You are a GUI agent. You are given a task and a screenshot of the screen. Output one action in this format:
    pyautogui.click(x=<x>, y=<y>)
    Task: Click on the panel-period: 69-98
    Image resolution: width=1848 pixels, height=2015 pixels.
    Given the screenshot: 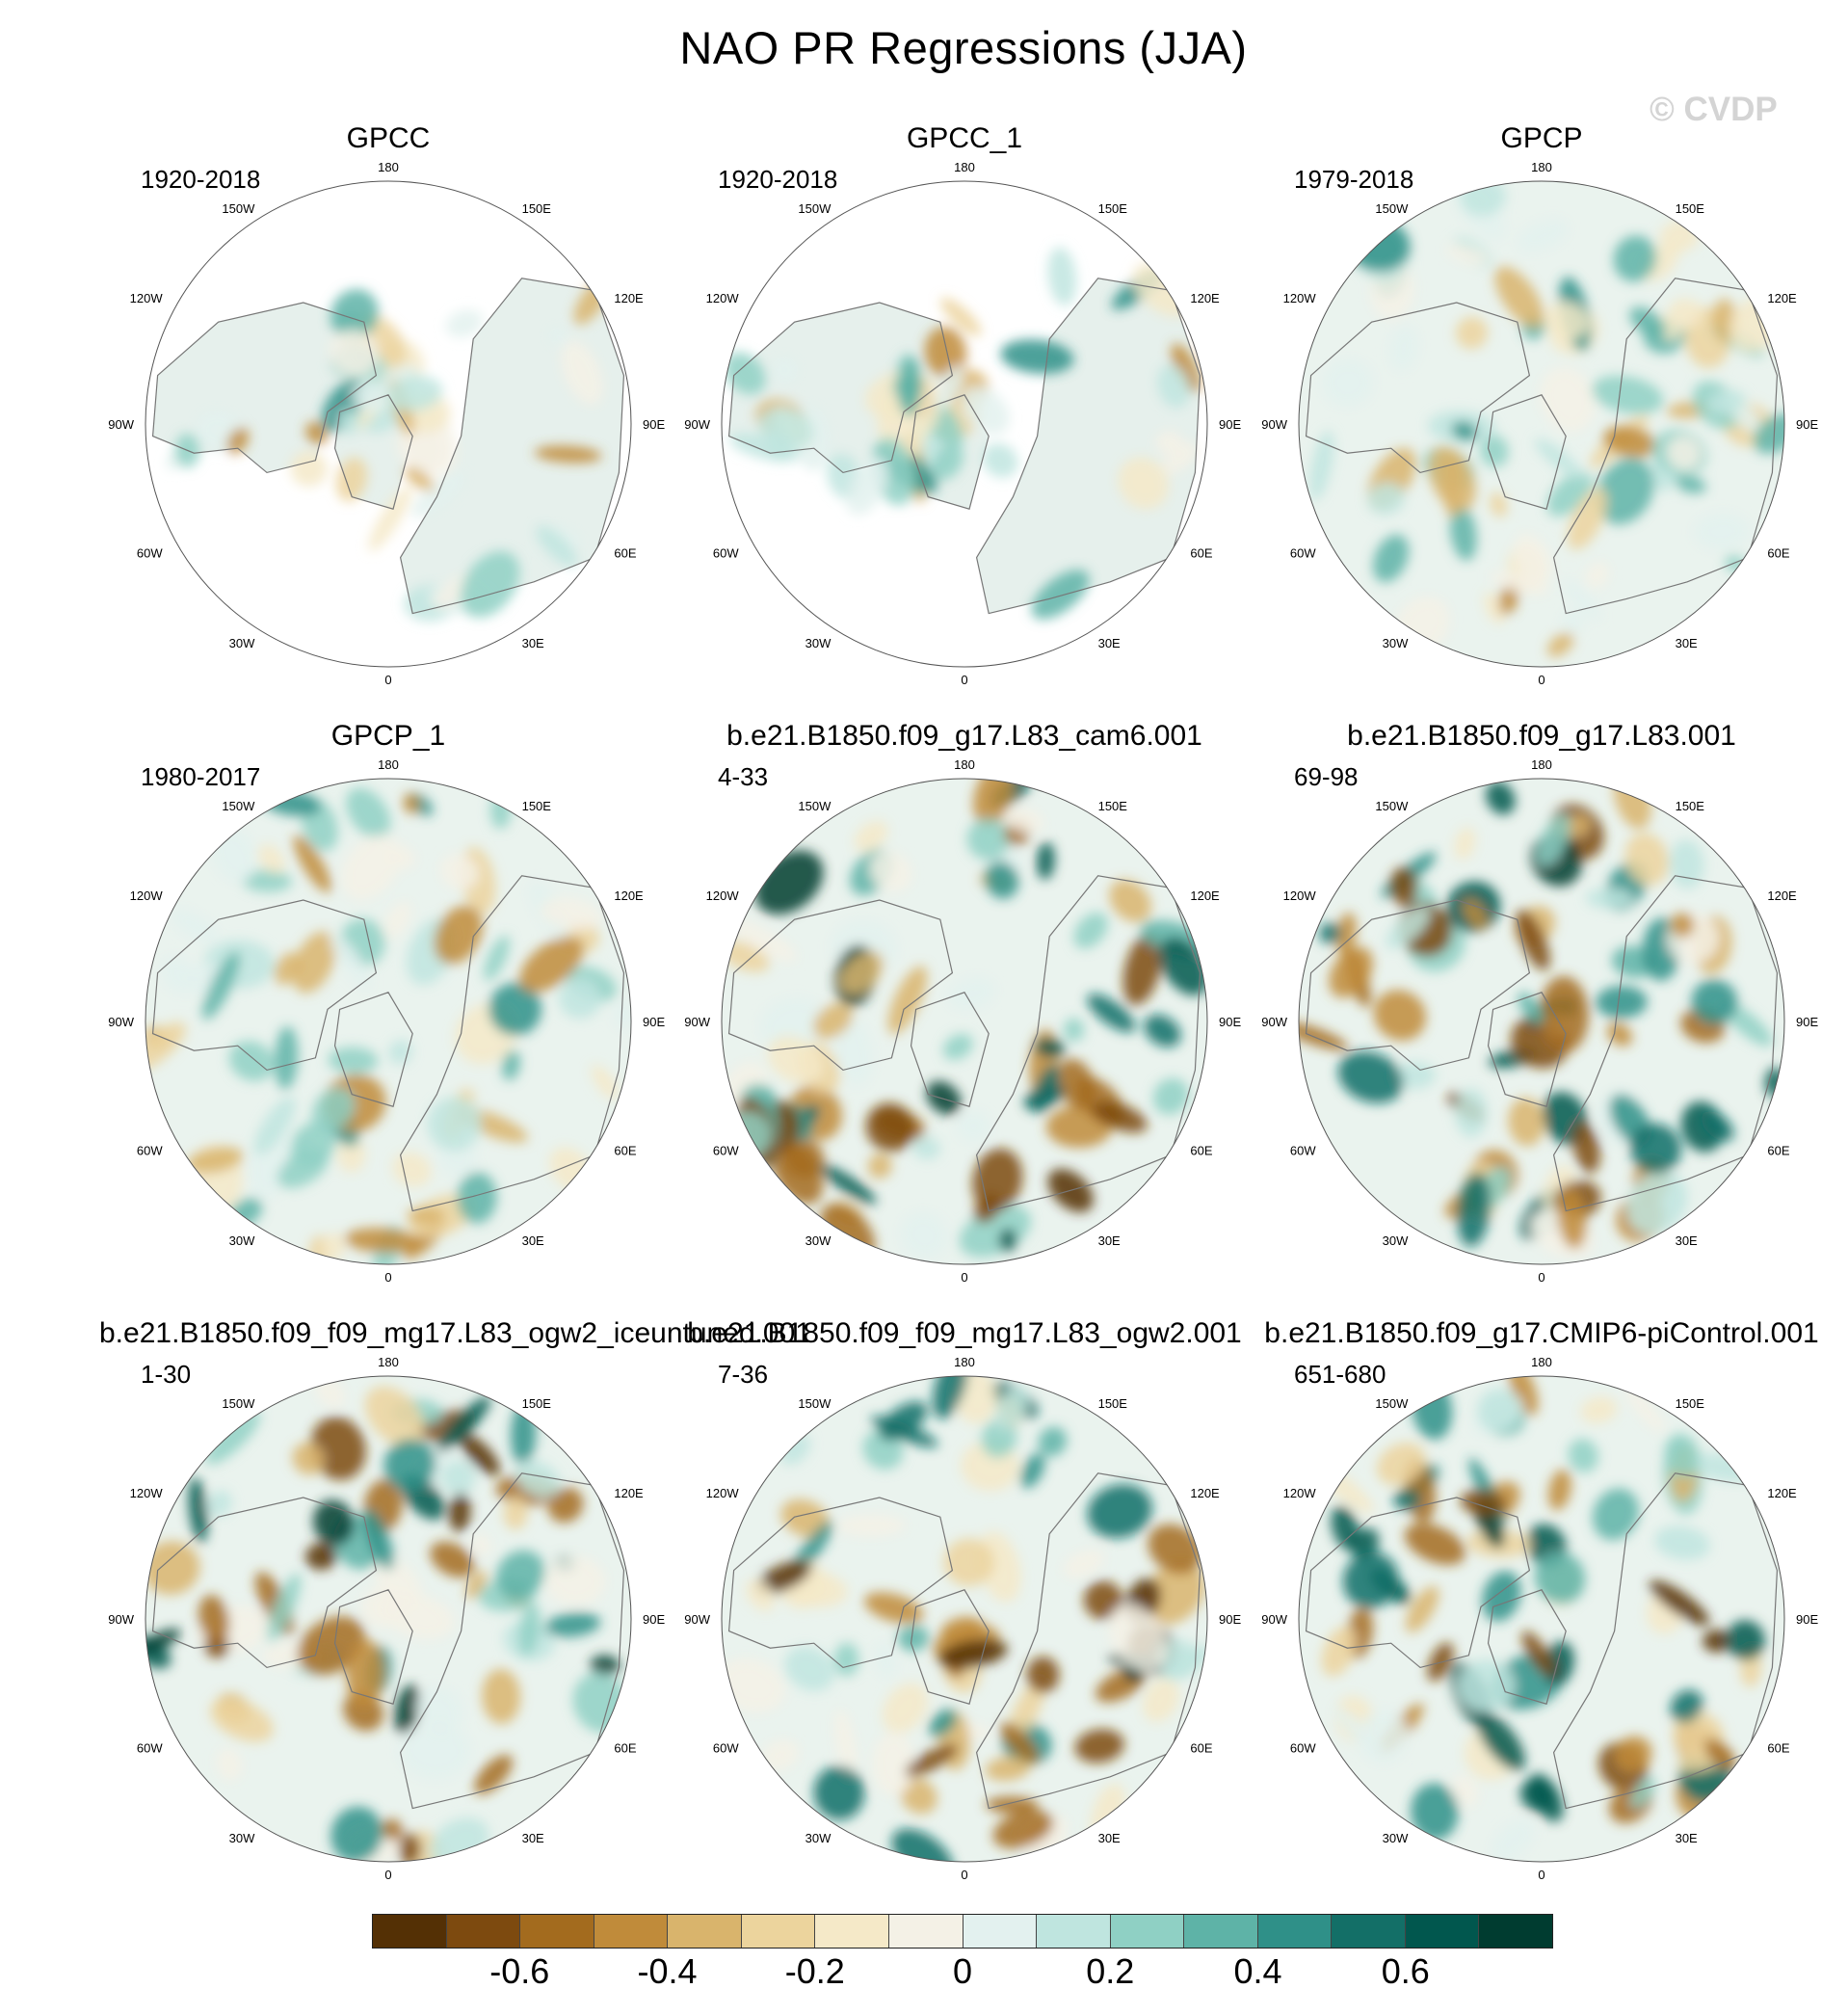 What is the action you would take?
    pyautogui.click(x=1326, y=776)
    